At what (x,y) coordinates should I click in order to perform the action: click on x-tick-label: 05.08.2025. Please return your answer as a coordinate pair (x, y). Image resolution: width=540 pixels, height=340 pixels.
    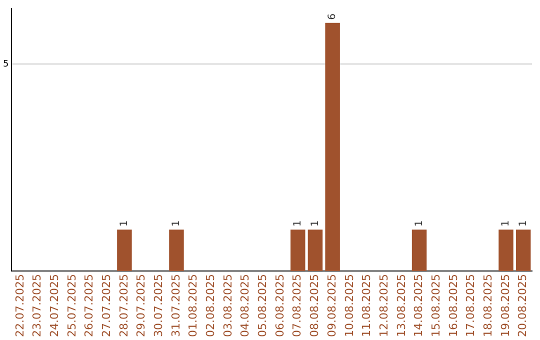
    Looking at the image, I should click on (263, 306).